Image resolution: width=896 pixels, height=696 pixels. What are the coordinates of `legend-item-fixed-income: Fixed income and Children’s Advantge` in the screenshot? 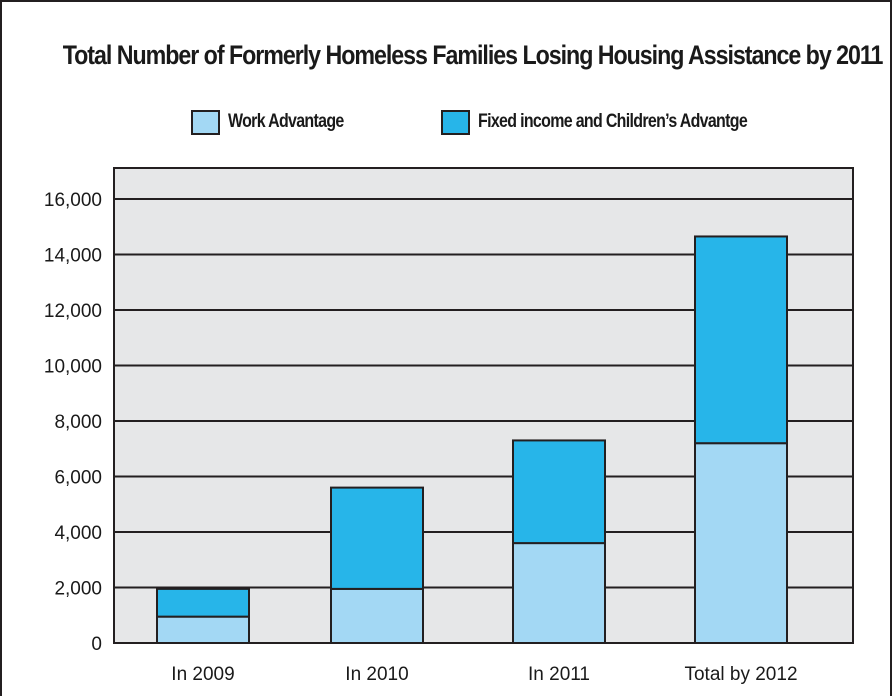 It's located at (619, 122).